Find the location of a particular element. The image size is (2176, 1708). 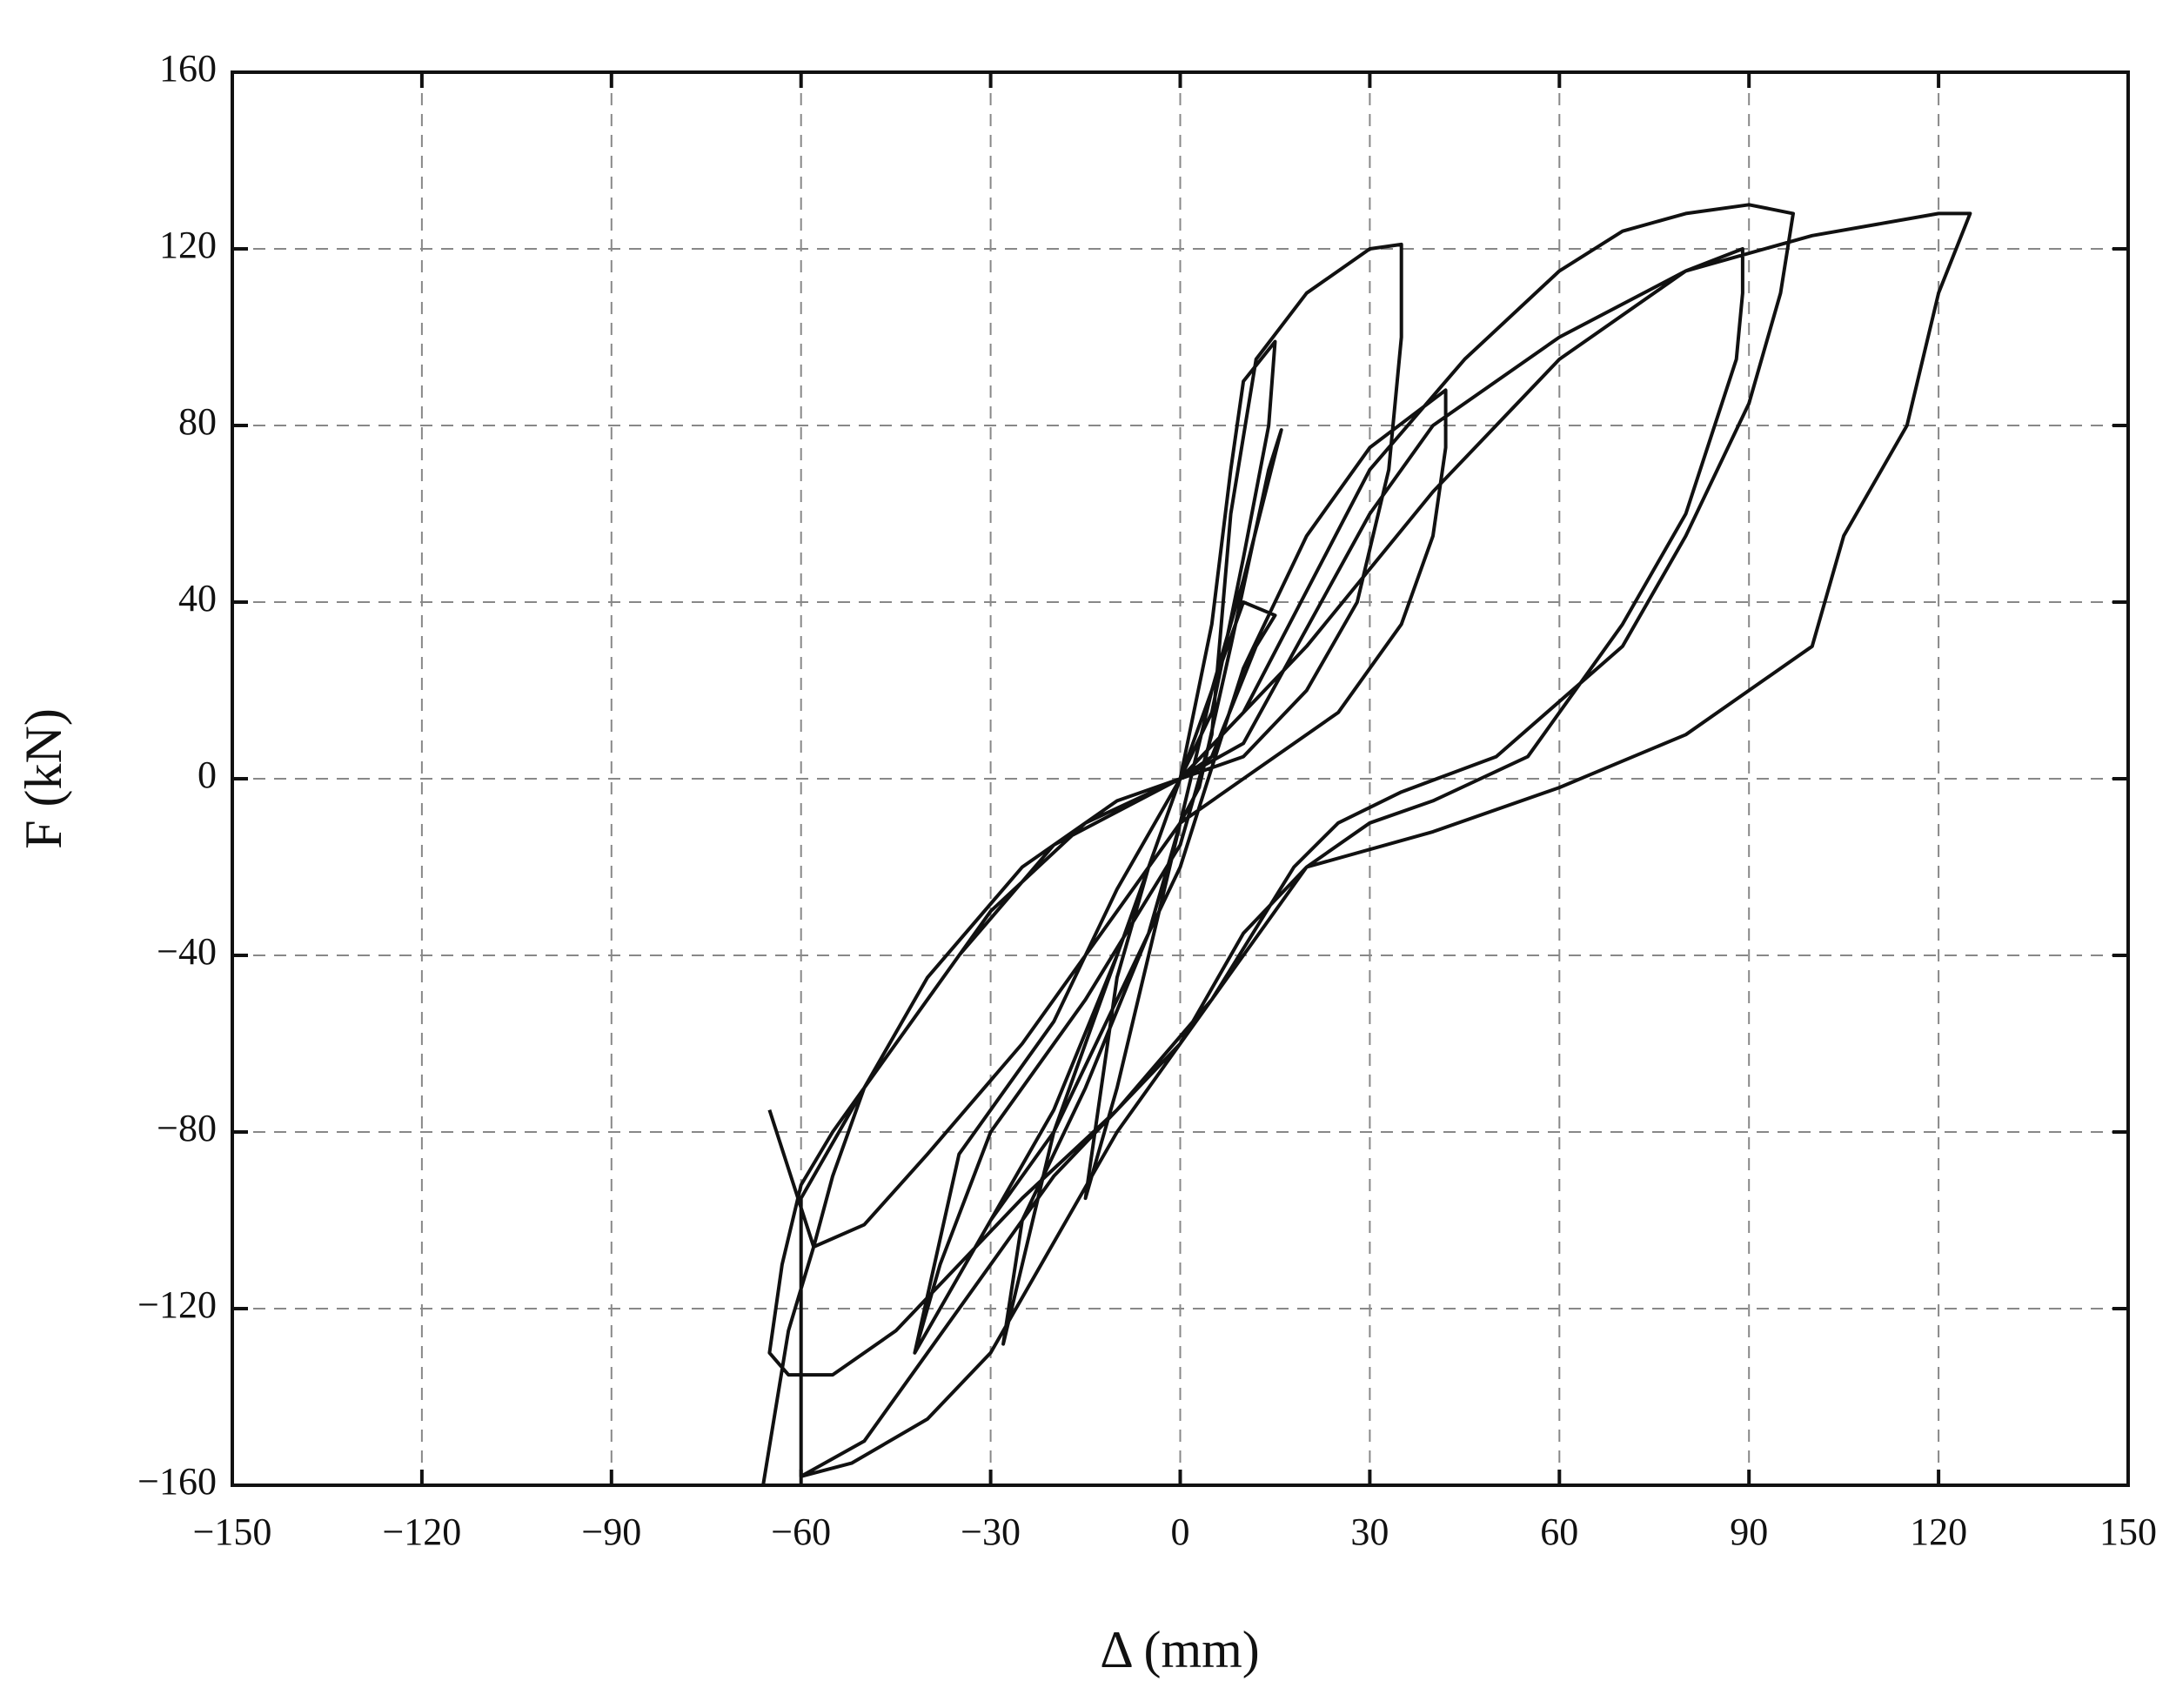

y-tick-label: 120 is located at coordinates (188, 245).